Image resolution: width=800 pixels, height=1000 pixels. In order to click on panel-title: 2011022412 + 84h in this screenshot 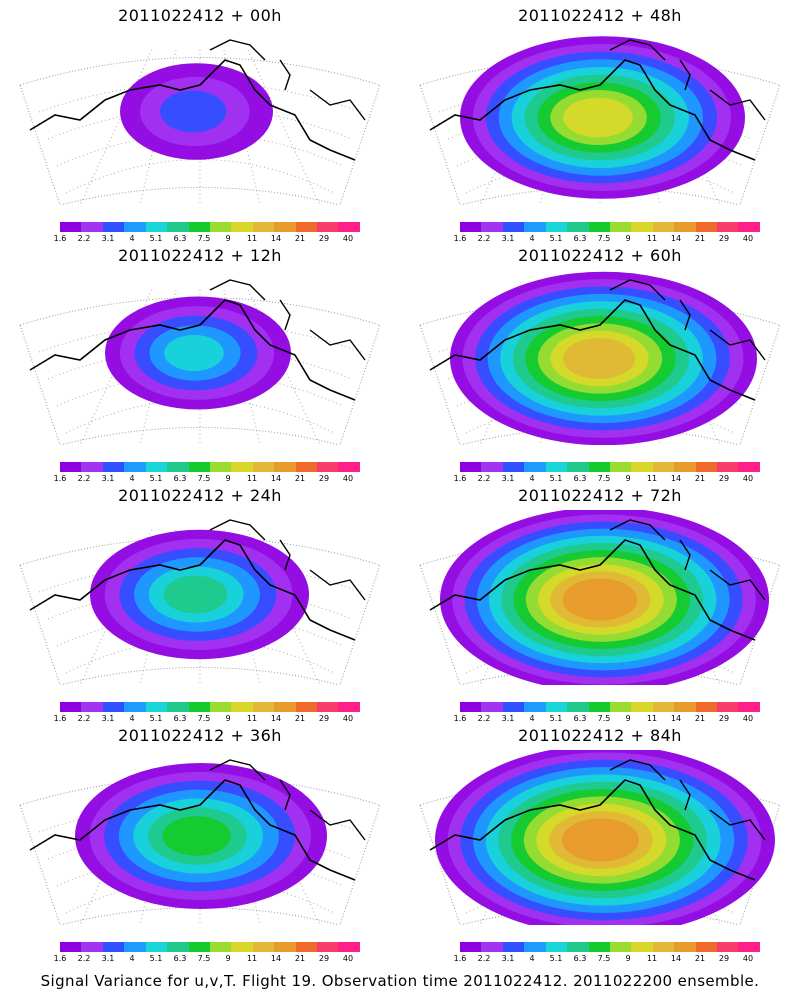, I will do `click(600, 735)`.